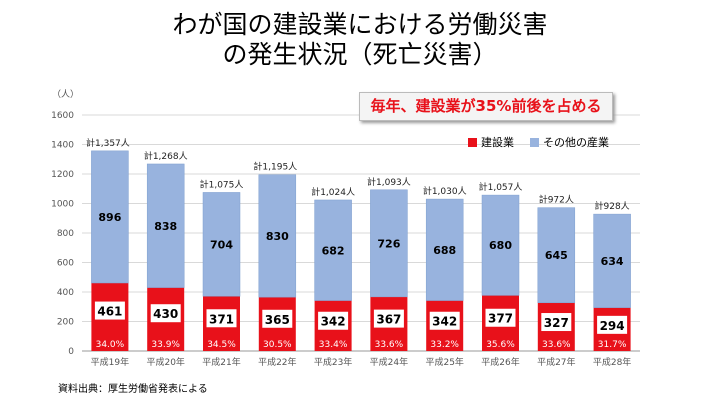 The width and height of the screenshot is (720, 405). I want to click on x-tick-label: 平成19年, so click(110, 362).